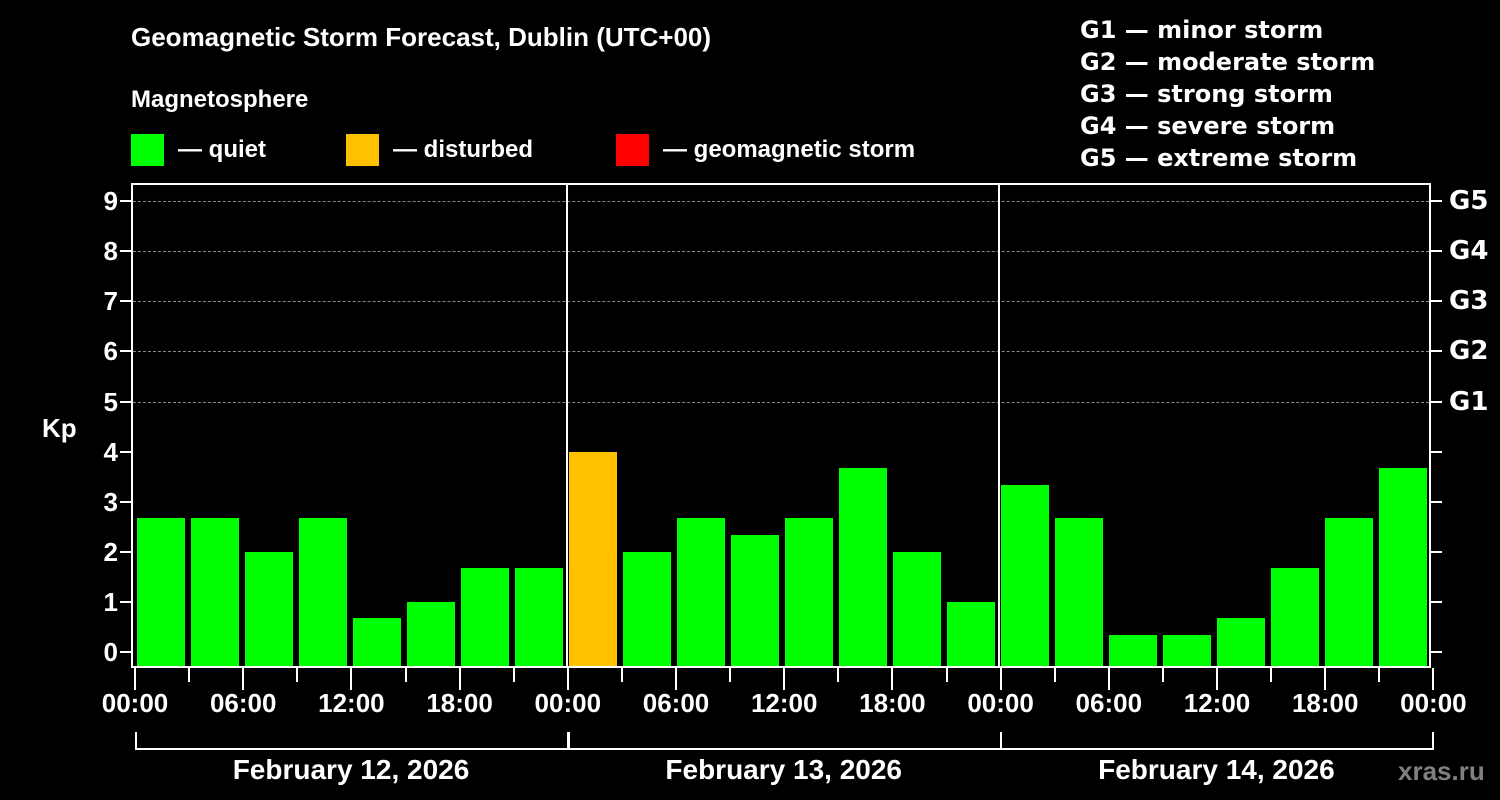 Image resolution: width=1500 pixels, height=800 pixels. Describe the element at coordinates (1469, 251) in the screenshot. I see `g-scale-label: G4` at that location.